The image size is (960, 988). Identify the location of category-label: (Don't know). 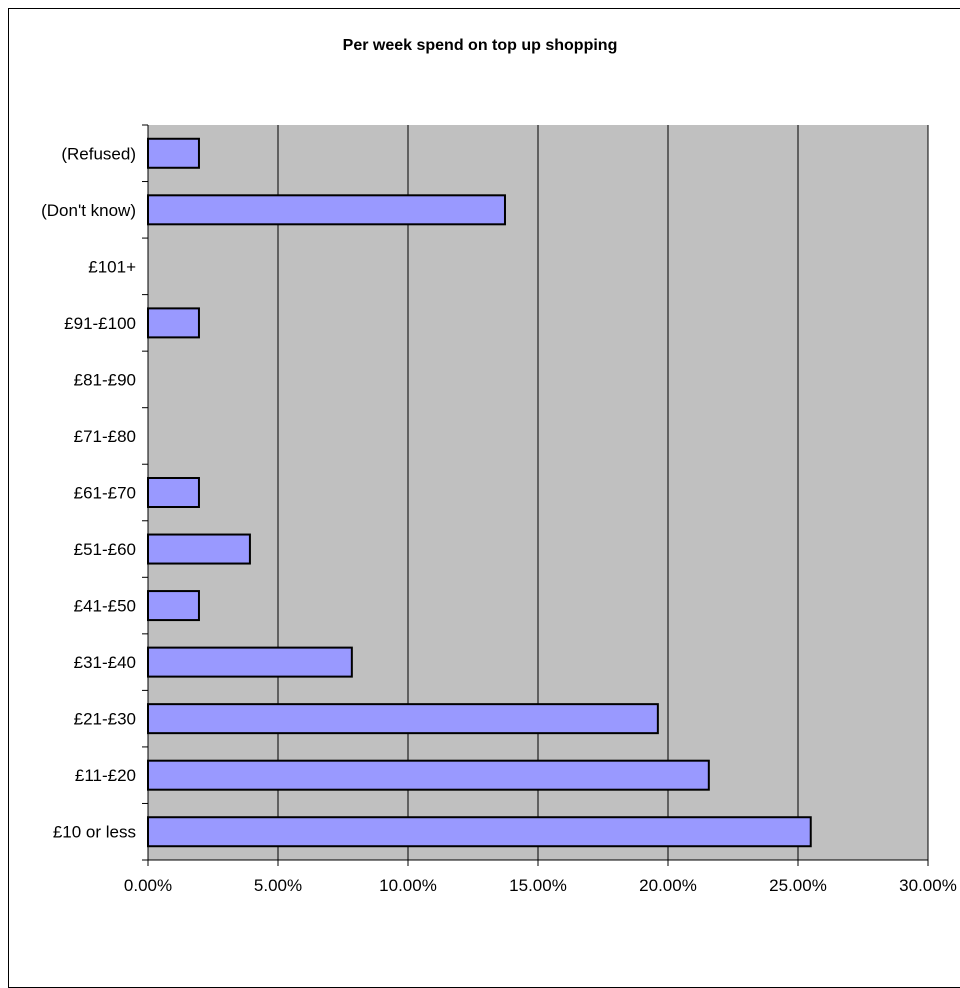
(88, 210).